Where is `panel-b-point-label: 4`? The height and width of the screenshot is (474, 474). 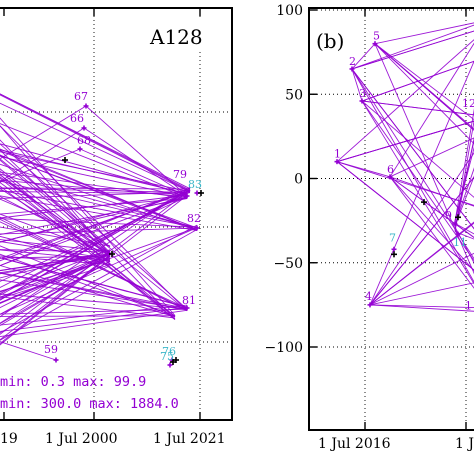 panel-b-point-label: 4 is located at coordinates (368, 296).